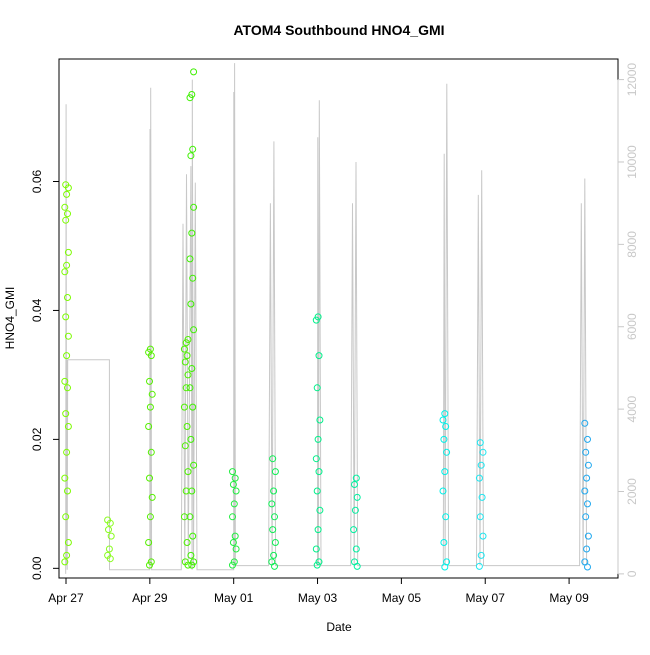 The height and width of the screenshot is (655, 650). Describe the element at coordinates (10, 318) in the screenshot. I see `y-axis-label: HNO4_GMI` at that location.